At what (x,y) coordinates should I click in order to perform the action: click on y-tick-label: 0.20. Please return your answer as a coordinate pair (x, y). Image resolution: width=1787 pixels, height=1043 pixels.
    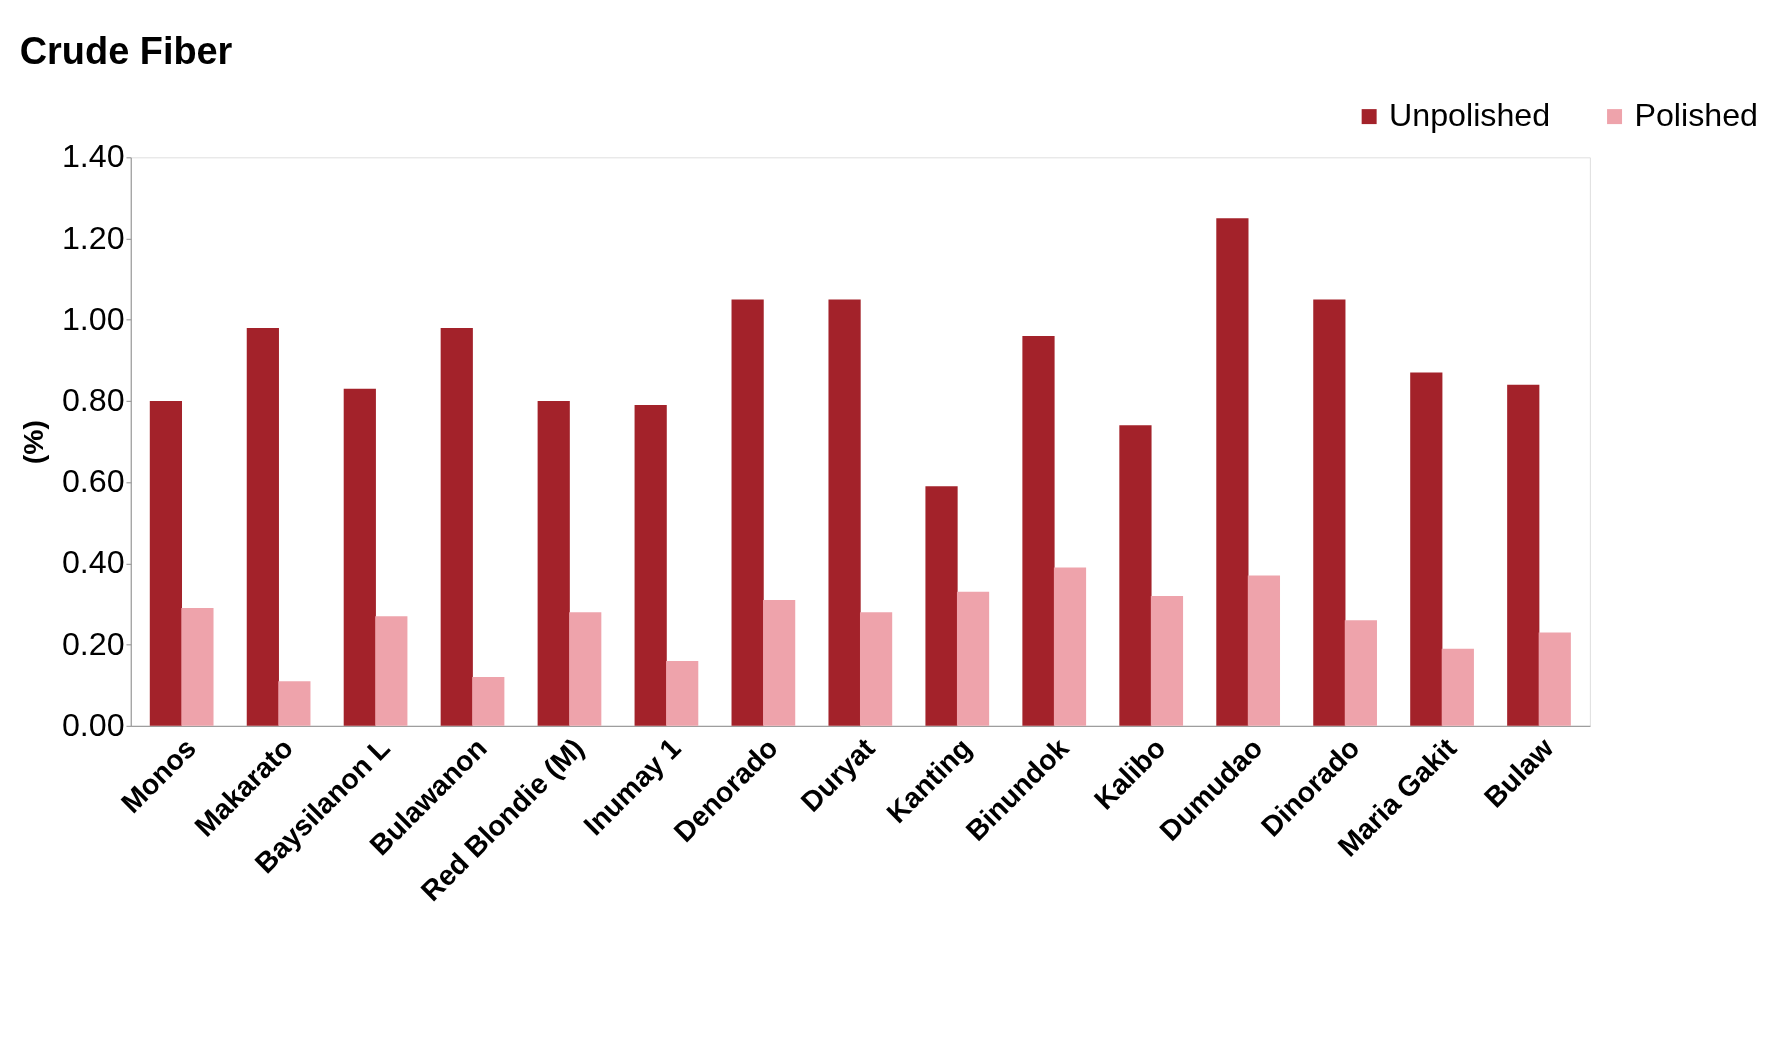
    Looking at the image, I should click on (93, 643).